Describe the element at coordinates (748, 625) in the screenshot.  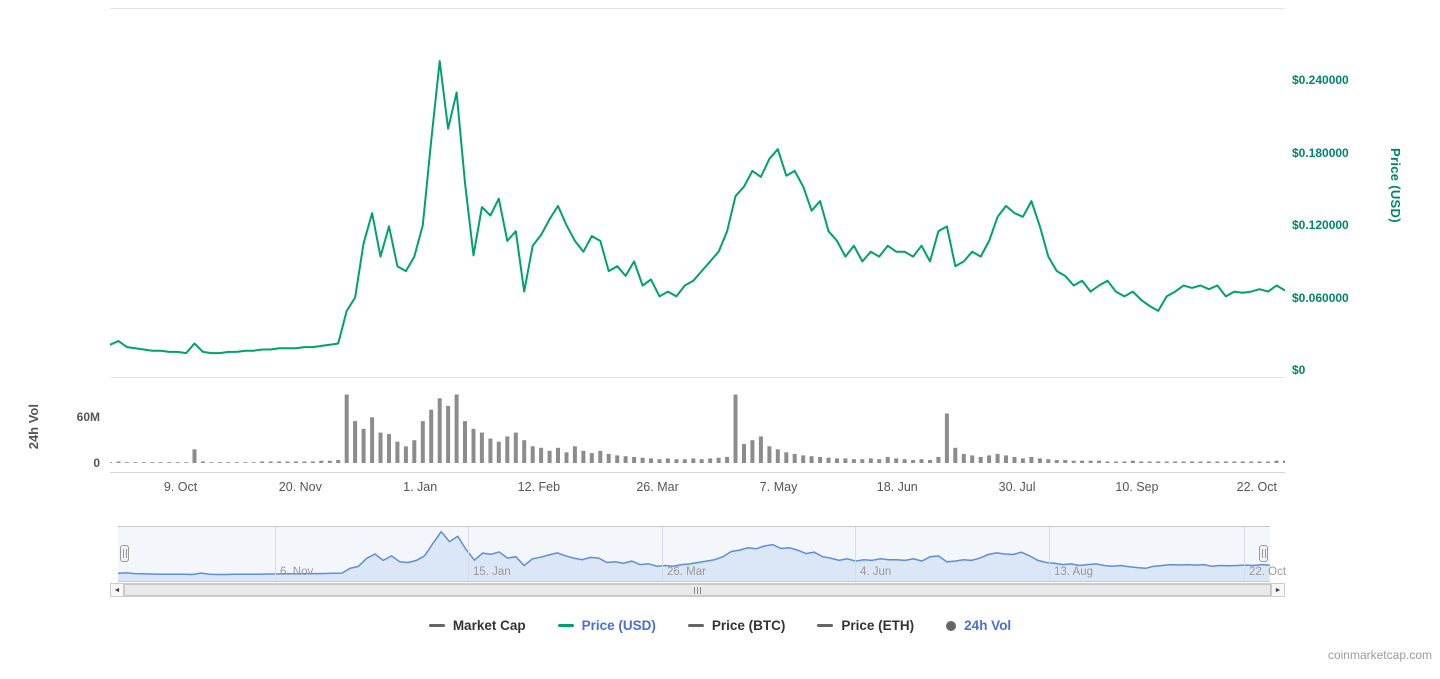
I see `legend-item-label: Price (BTC)` at that location.